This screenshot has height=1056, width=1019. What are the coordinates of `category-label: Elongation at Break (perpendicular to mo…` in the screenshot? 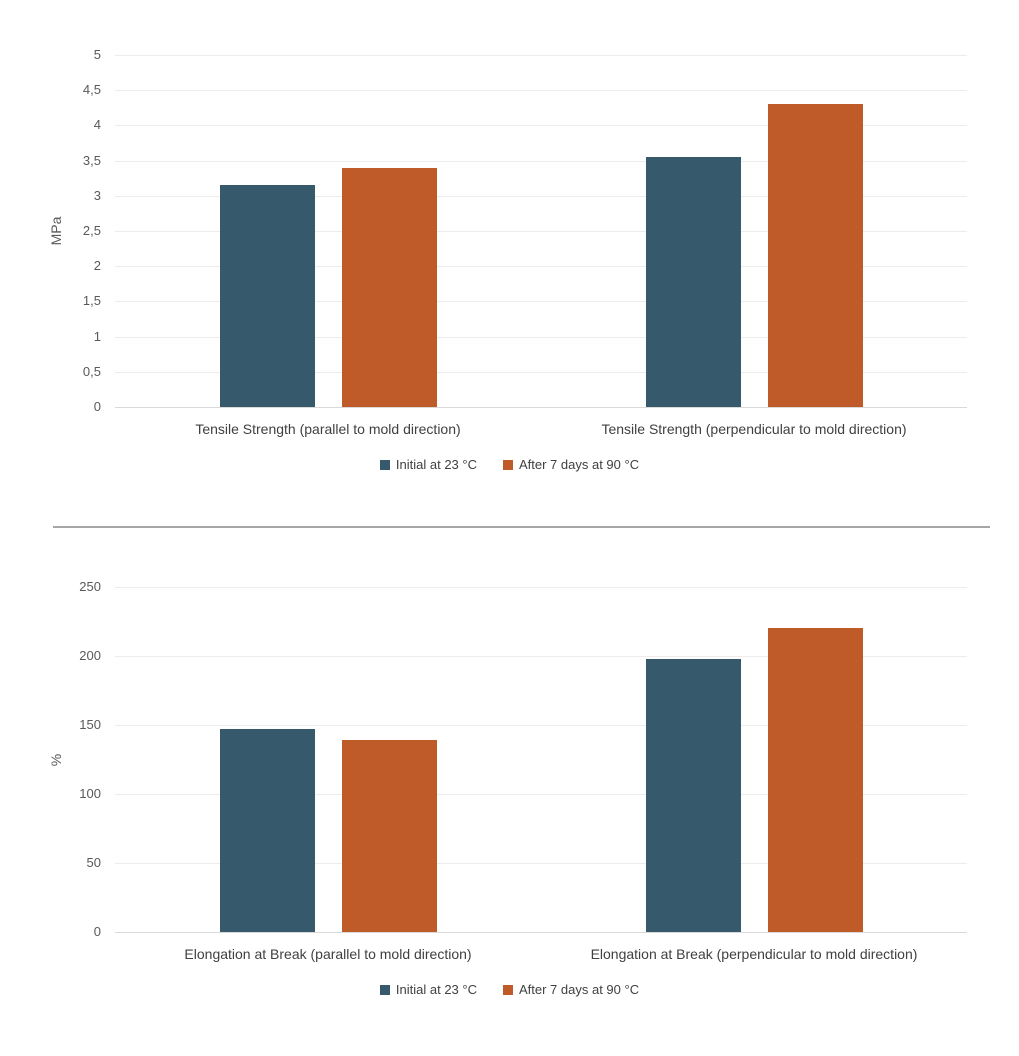 It's located at (754, 954).